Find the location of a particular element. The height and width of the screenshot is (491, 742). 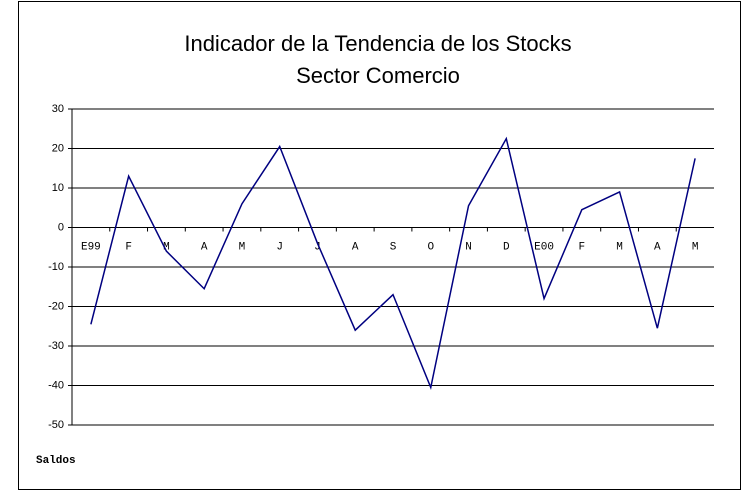

y-tick-label: -30 is located at coordinates (56, 346).